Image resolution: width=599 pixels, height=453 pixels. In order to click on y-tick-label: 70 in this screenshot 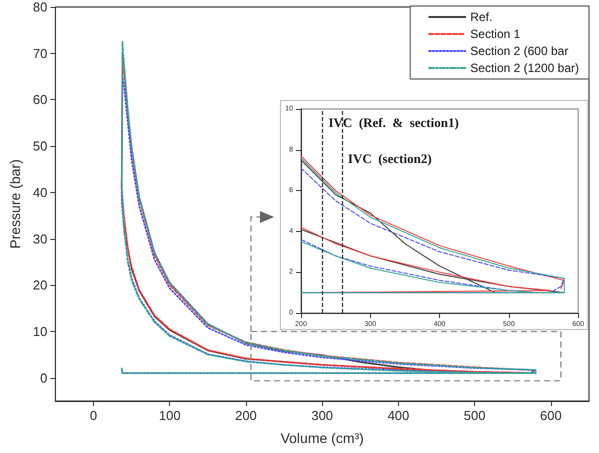, I will do `click(40, 53)`.